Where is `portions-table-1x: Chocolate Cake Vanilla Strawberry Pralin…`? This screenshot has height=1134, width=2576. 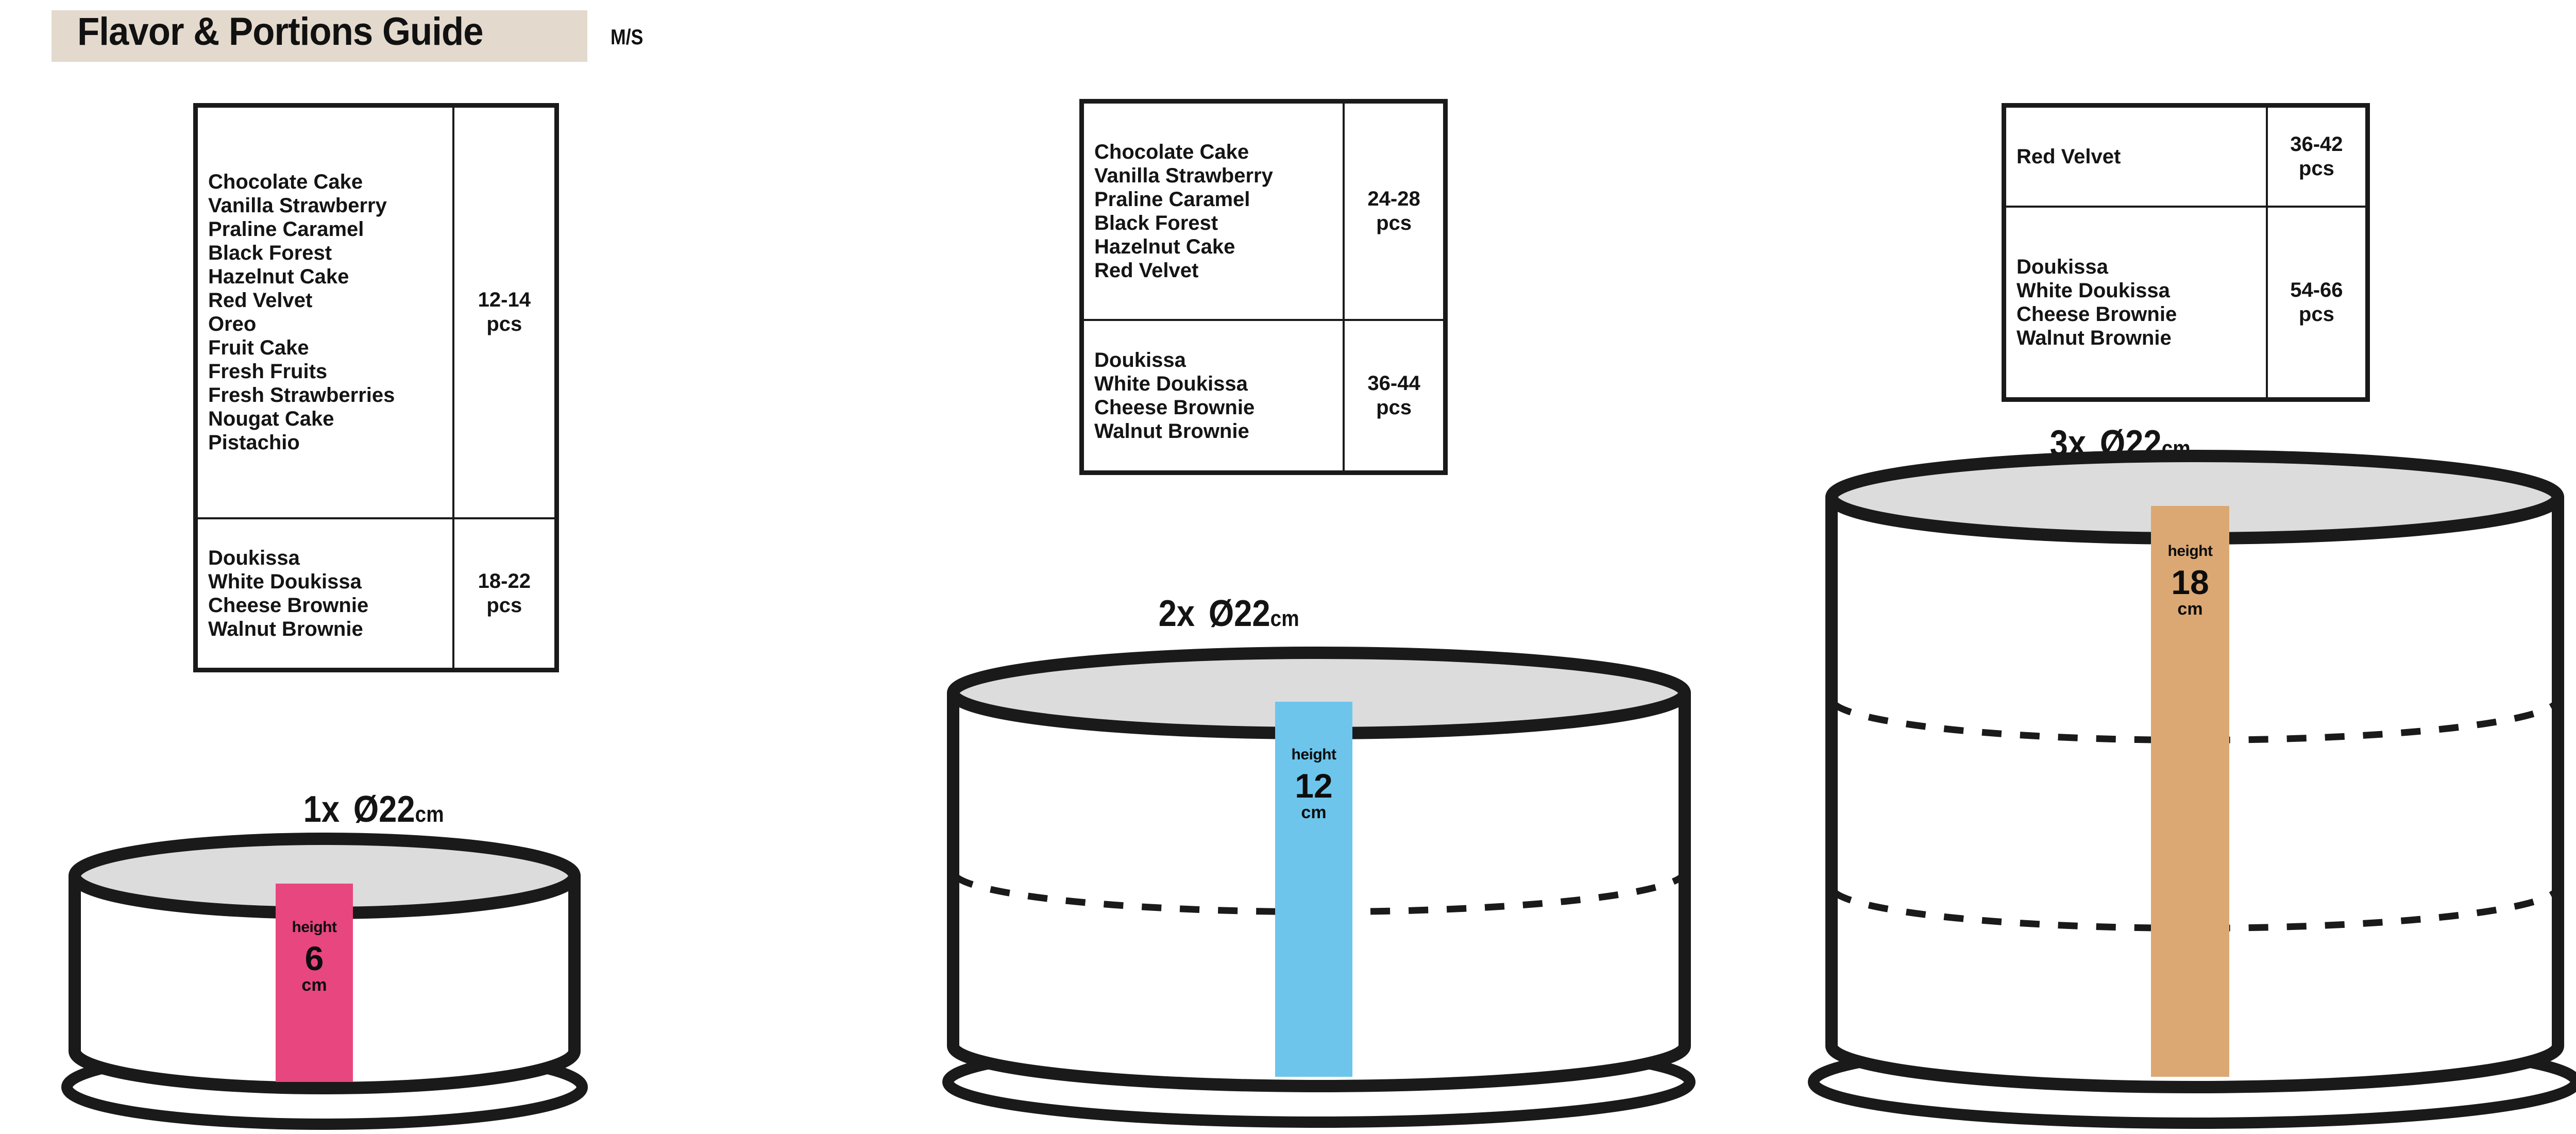
portions-table-1x: Chocolate Cake Vanilla Strawberry Pralin… is located at coordinates (376, 387).